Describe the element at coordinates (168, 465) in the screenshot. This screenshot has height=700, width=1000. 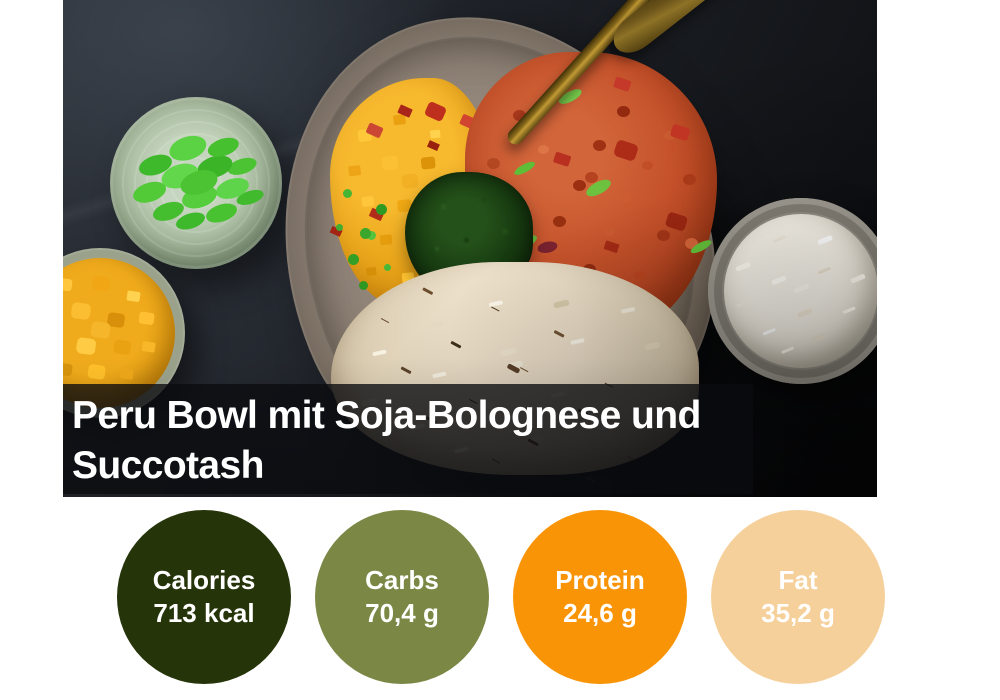
I see `recipe-title-line-2: Succotash` at that location.